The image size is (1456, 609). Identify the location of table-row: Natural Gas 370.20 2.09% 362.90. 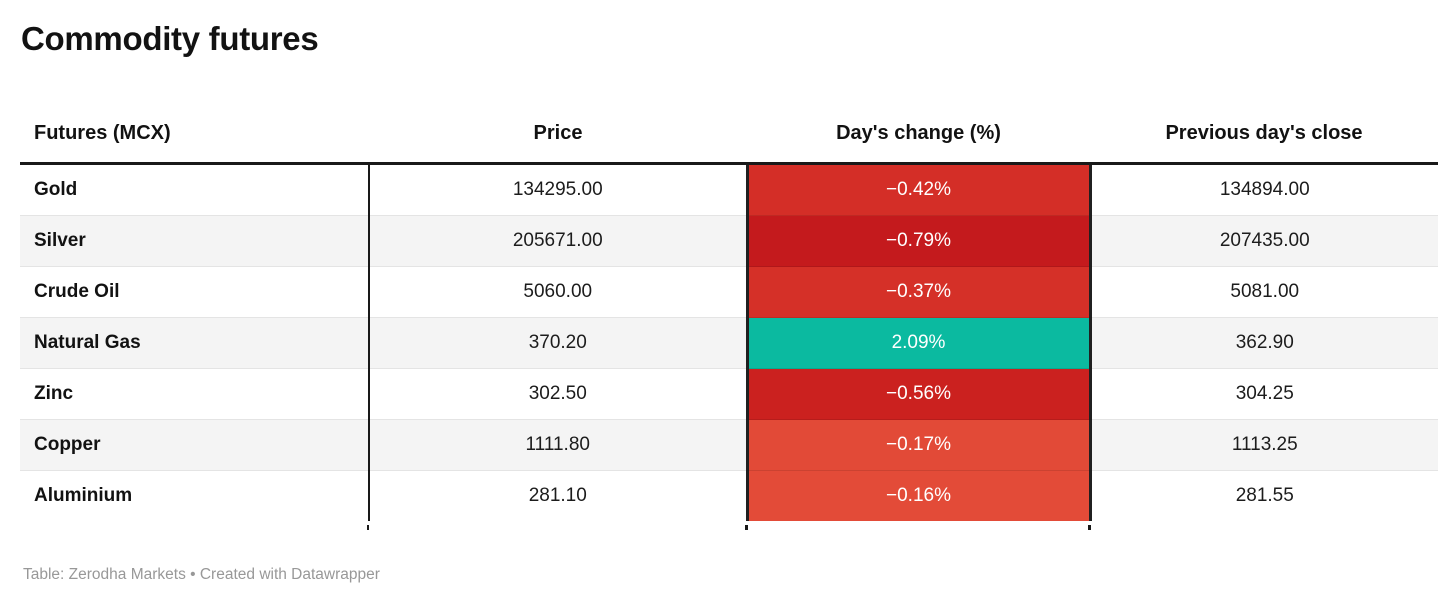
(729, 343).